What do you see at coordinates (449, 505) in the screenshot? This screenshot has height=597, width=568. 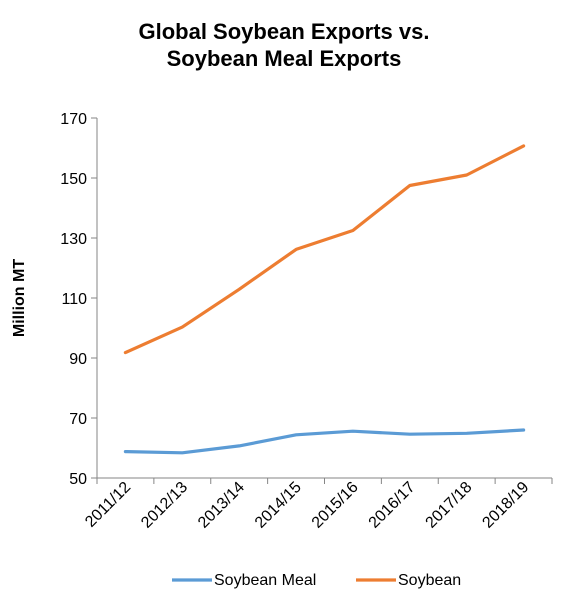 I see `x-tick-label: 2017/18` at bounding box center [449, 505].